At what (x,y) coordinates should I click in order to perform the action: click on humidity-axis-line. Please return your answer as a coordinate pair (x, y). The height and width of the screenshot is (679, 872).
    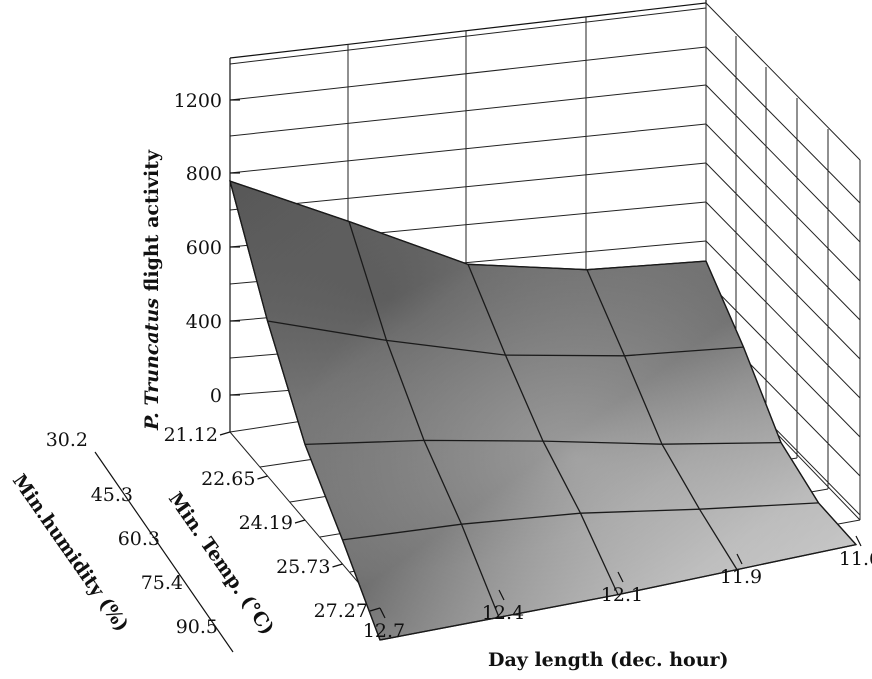
    Looking at the image, I should click on (164, 552).